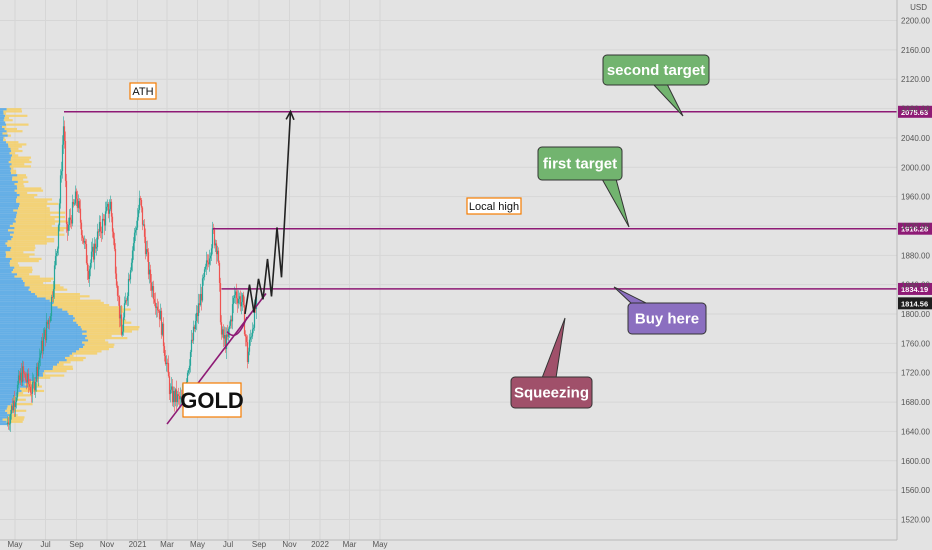 This screenshot has width=932, height=550. Describe the element at coordinates (667, 318) in the screenshot. I see `buy-here-callout-box` at that location.